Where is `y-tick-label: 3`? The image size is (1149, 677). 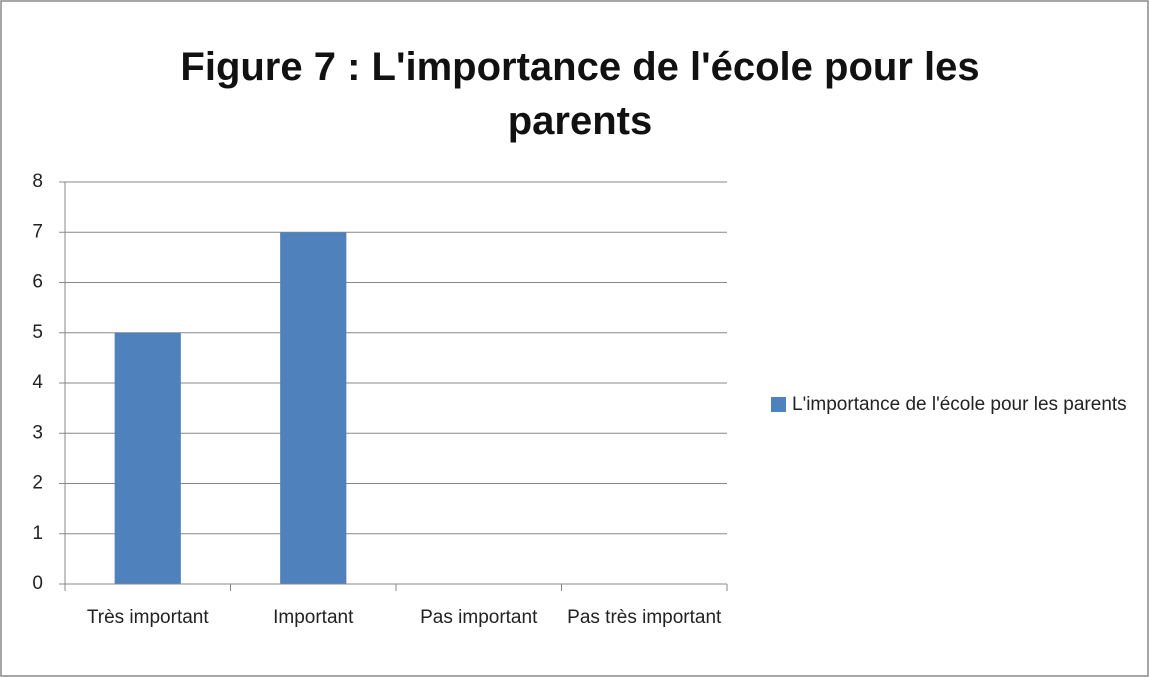
y-tick-label: 3 is located at coordinates (37, 432).